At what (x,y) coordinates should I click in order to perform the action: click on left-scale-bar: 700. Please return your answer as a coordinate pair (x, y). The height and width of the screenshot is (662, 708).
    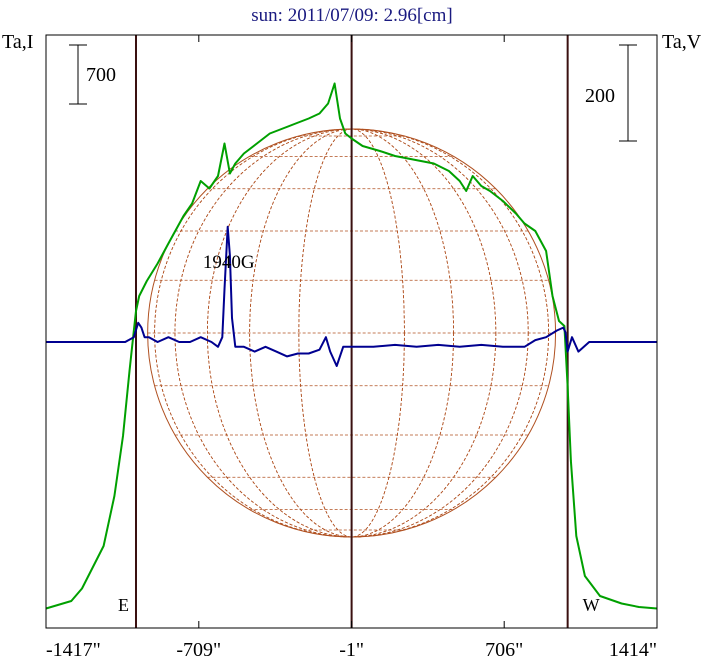
    Looking at the image, I should click on (92, 74).